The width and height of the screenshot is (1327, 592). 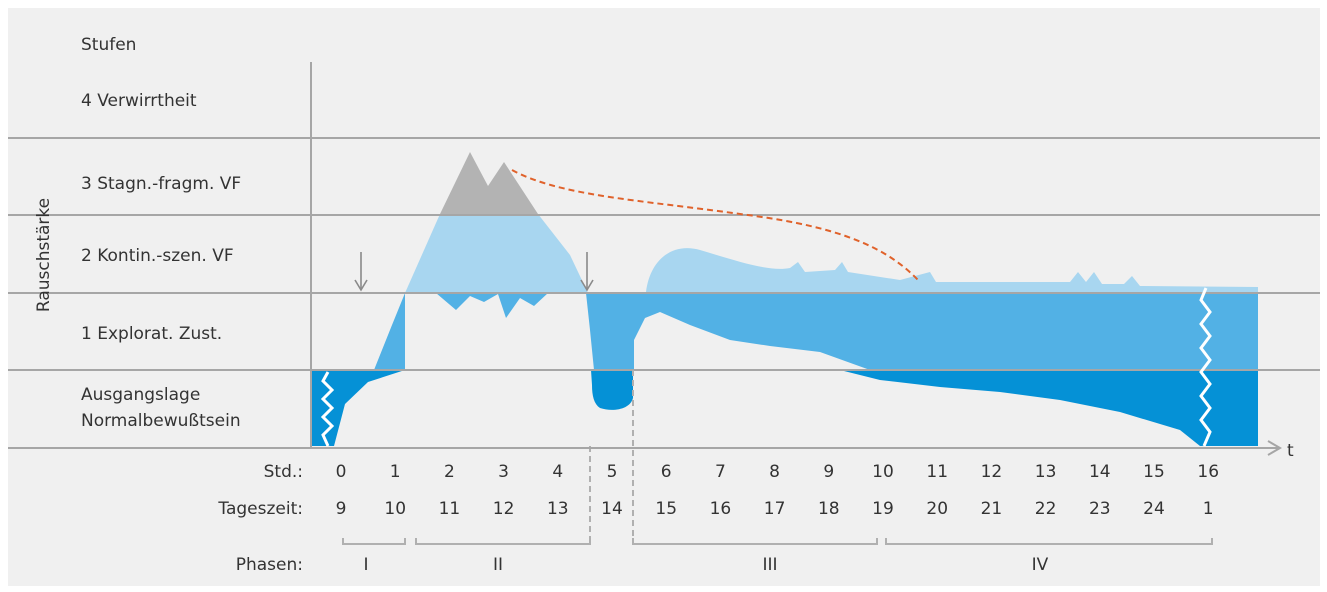 What do you see at coordinates (395, 472) in the screenshot?
I see `std-tick-1: 1` at bounding box center [395, 472].